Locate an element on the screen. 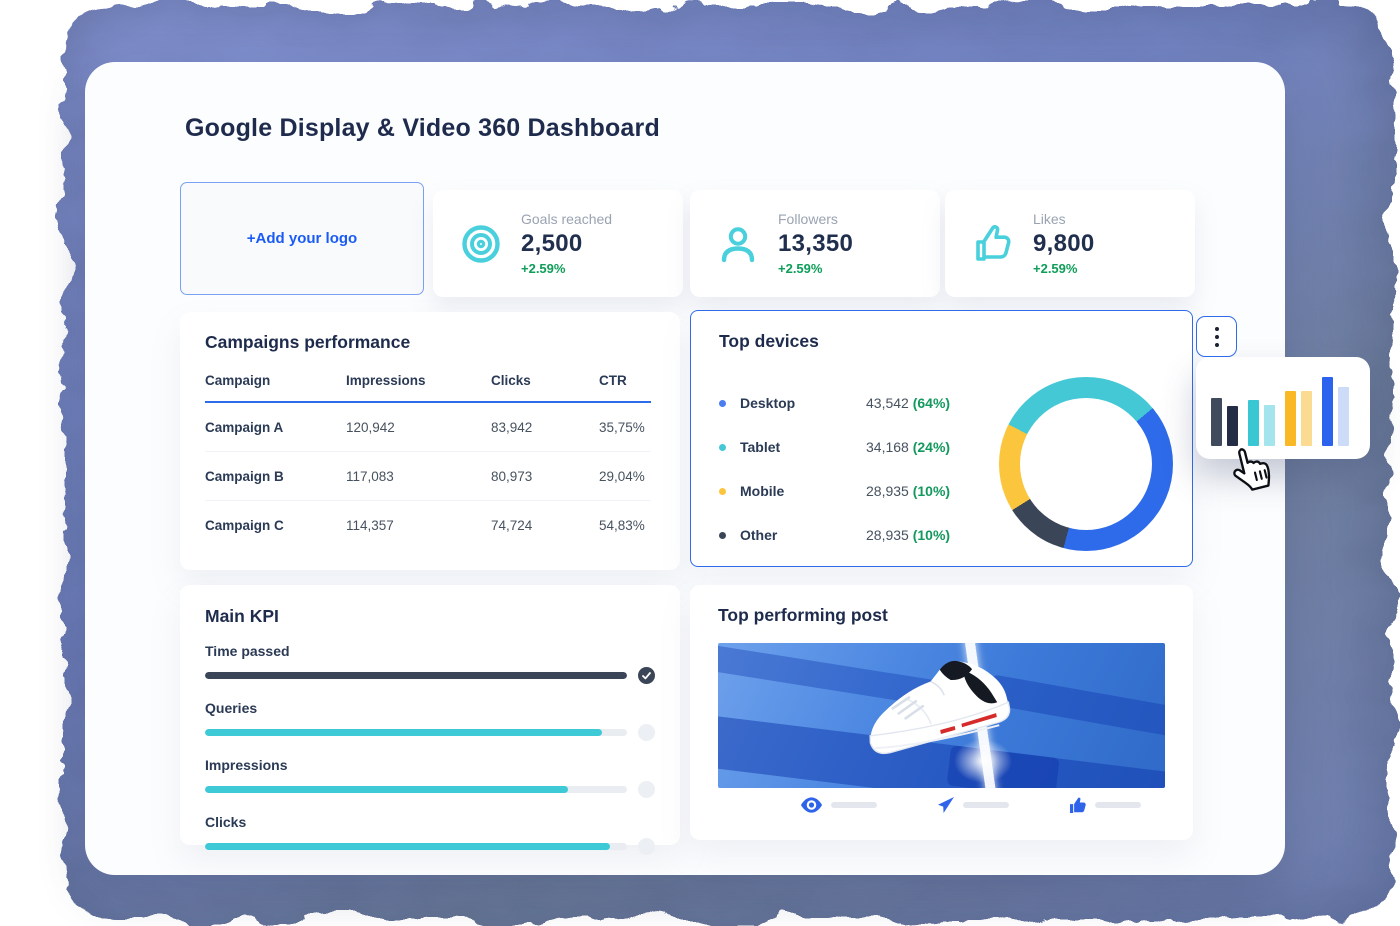 The height and width of the screenshot is (926, 1400). legend-label: Desktop is located at coordinates (768, 403).